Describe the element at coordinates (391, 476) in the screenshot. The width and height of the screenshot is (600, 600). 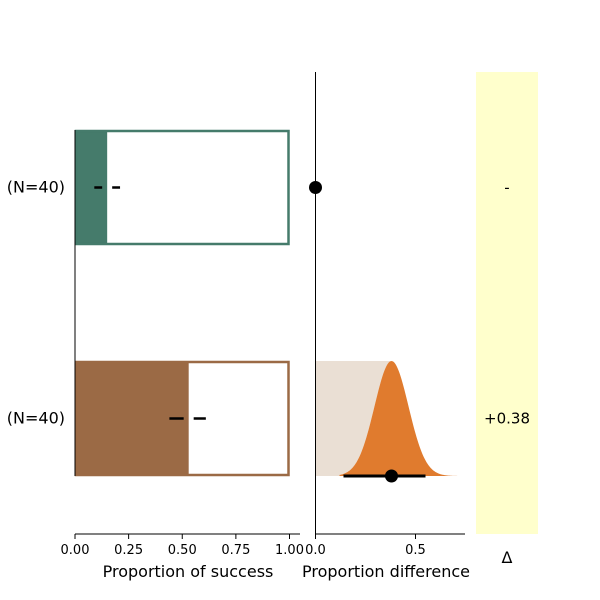
I see `effect-size-point` at that location.